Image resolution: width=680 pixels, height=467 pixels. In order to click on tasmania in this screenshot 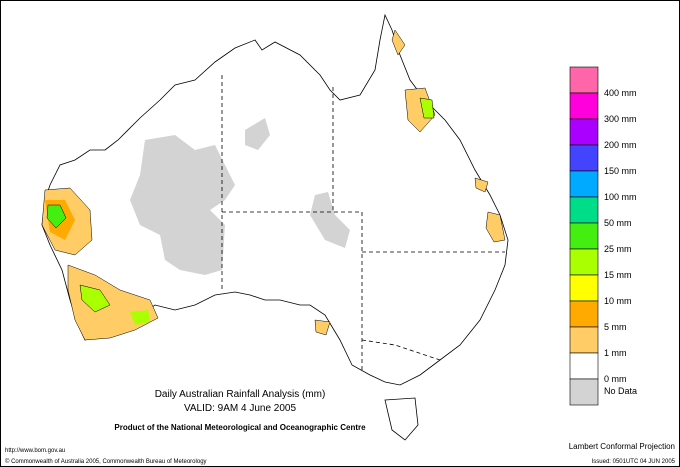, I will do `click(401, 419)`.